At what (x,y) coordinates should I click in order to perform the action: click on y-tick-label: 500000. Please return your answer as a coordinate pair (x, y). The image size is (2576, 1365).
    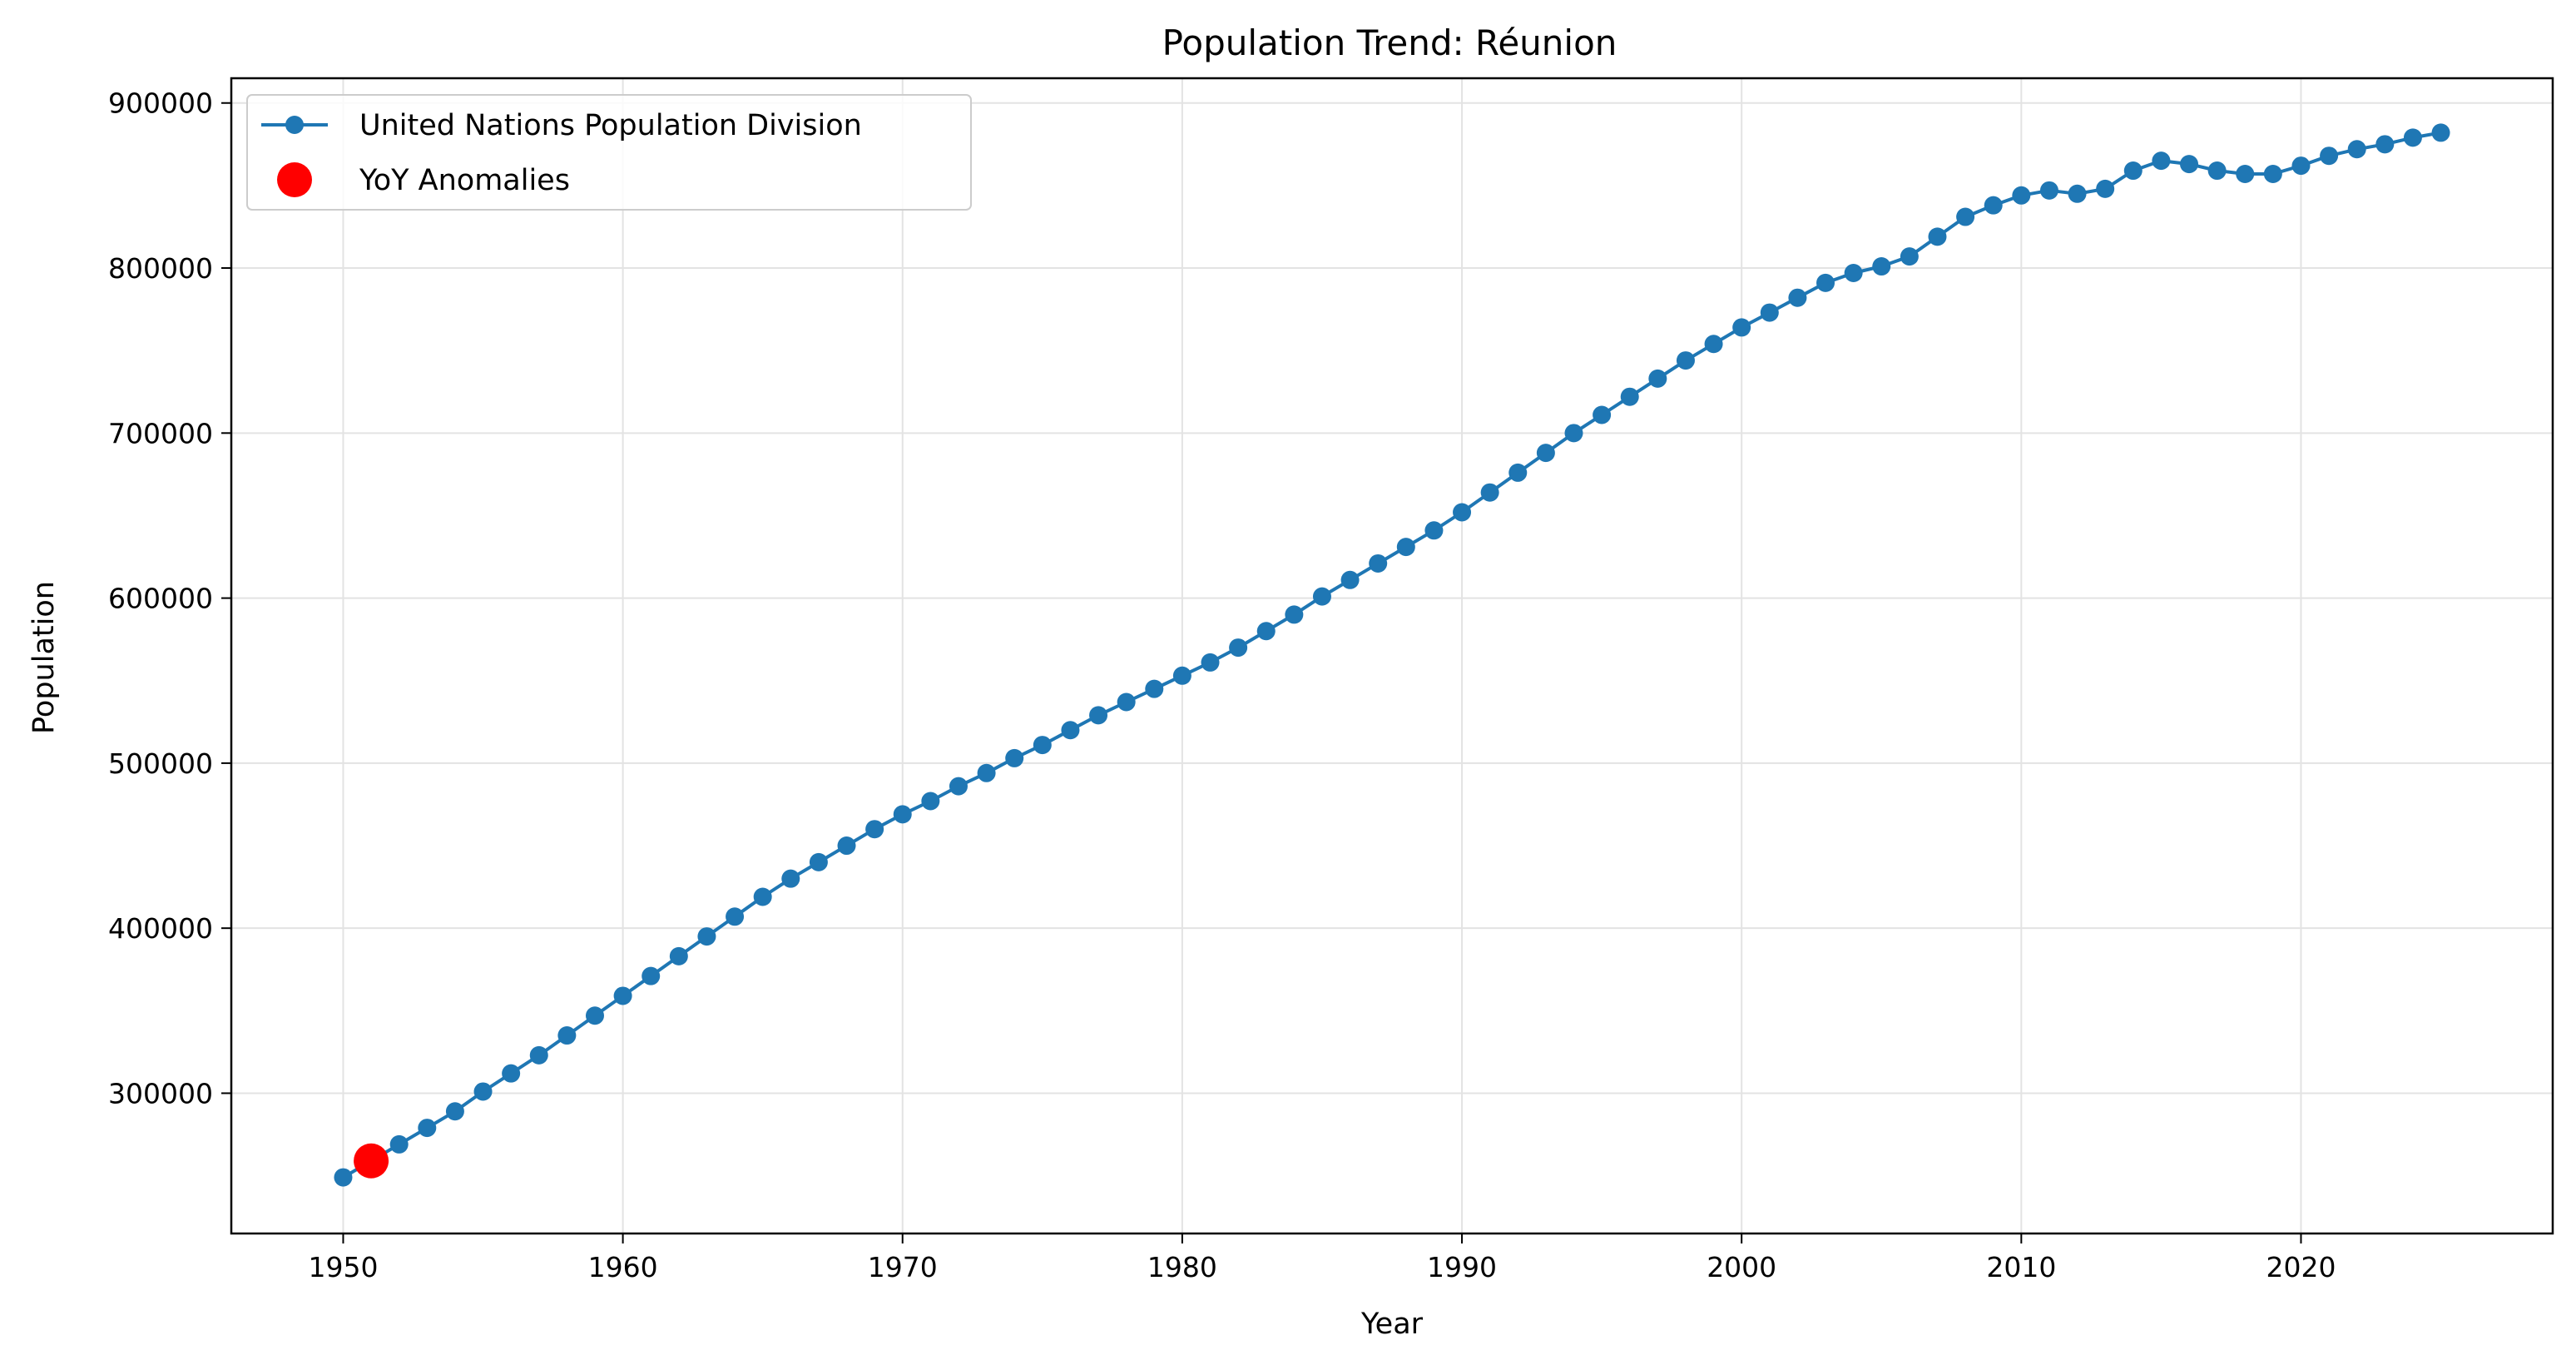
    Looking at the image, I should click on (160, 763).